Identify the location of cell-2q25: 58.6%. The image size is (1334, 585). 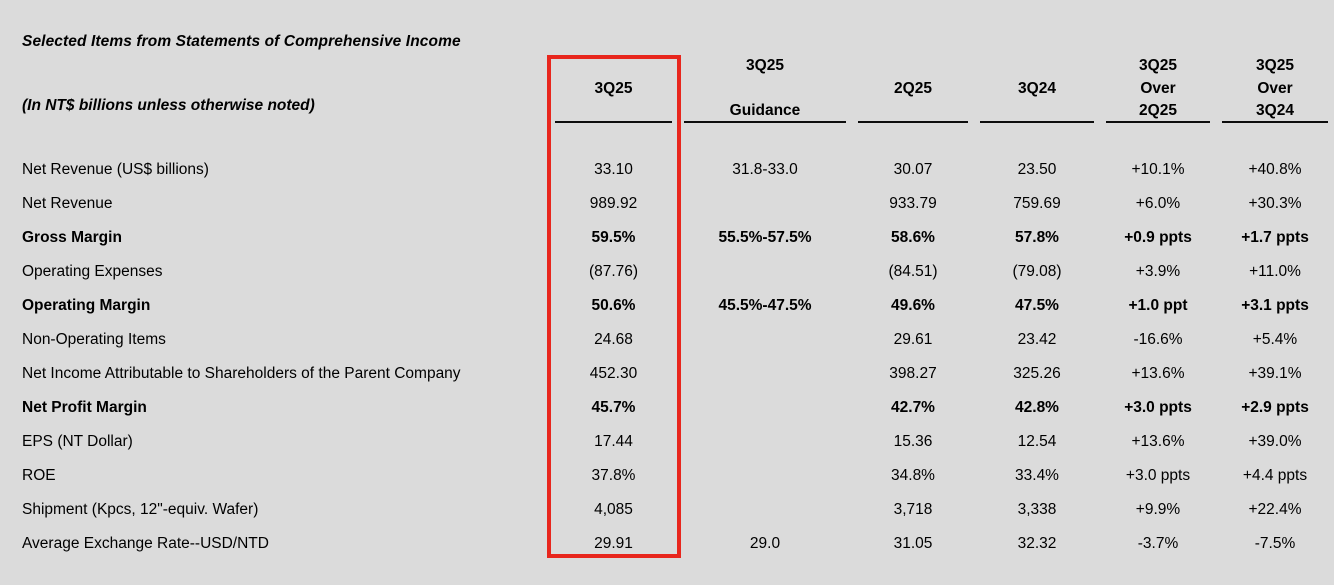
(913, 237).